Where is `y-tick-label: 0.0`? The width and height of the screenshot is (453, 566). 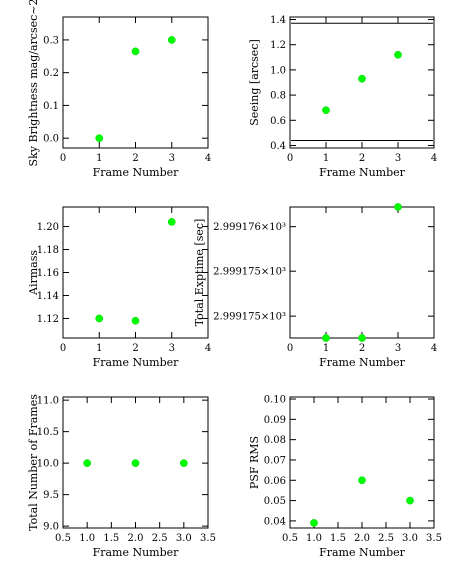
y-tick-label: 0.0 is located at coordinates (51, 139).